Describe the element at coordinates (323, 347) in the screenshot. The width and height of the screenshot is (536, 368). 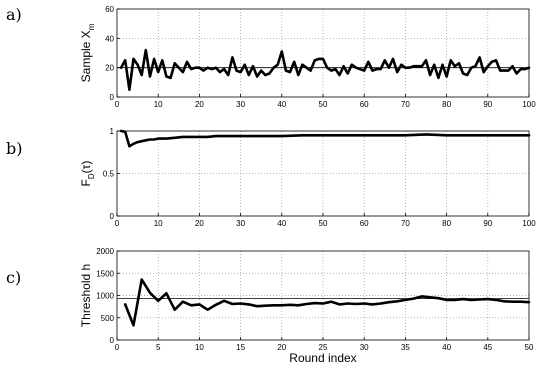
I see `x-tick-label: 25` at that location.